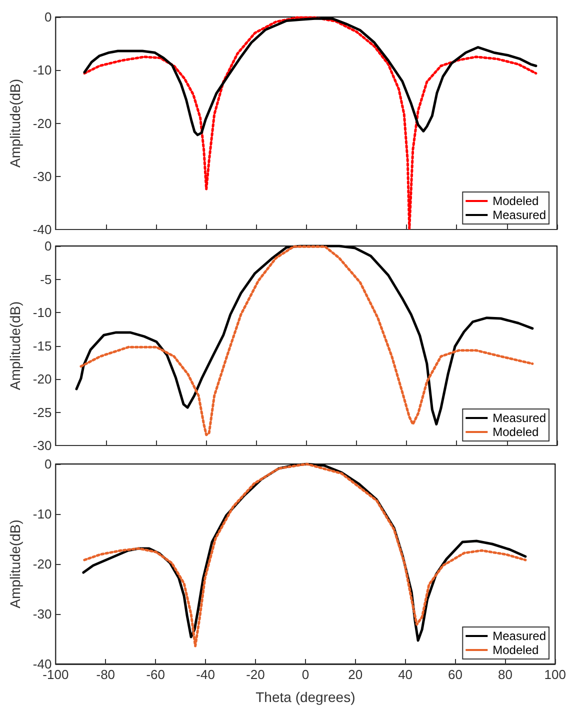  I want to click on y-tick-label: -40, so click(42, 229).